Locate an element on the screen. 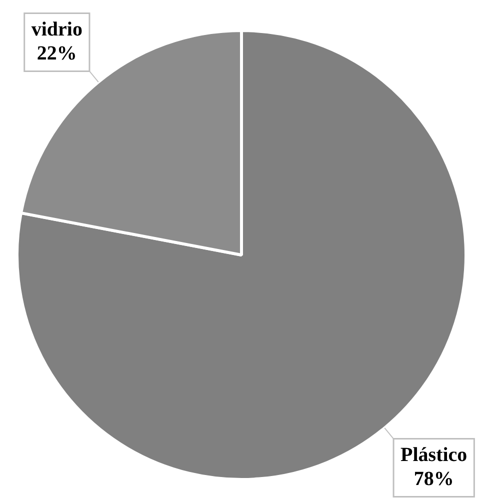 This screenshot has height=500, width=483. slice-label: Plástico is located at coordinates (434, 455).